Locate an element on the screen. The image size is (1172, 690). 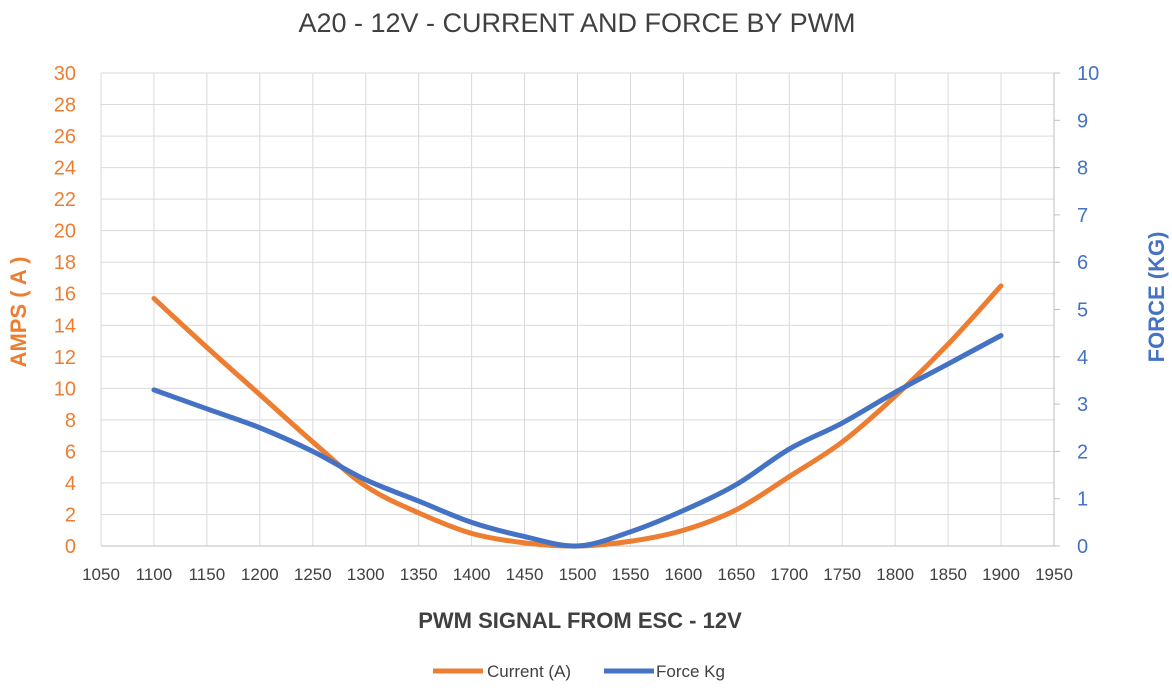
y-tick-left-label: 14 is located at coordinates (65, 326).